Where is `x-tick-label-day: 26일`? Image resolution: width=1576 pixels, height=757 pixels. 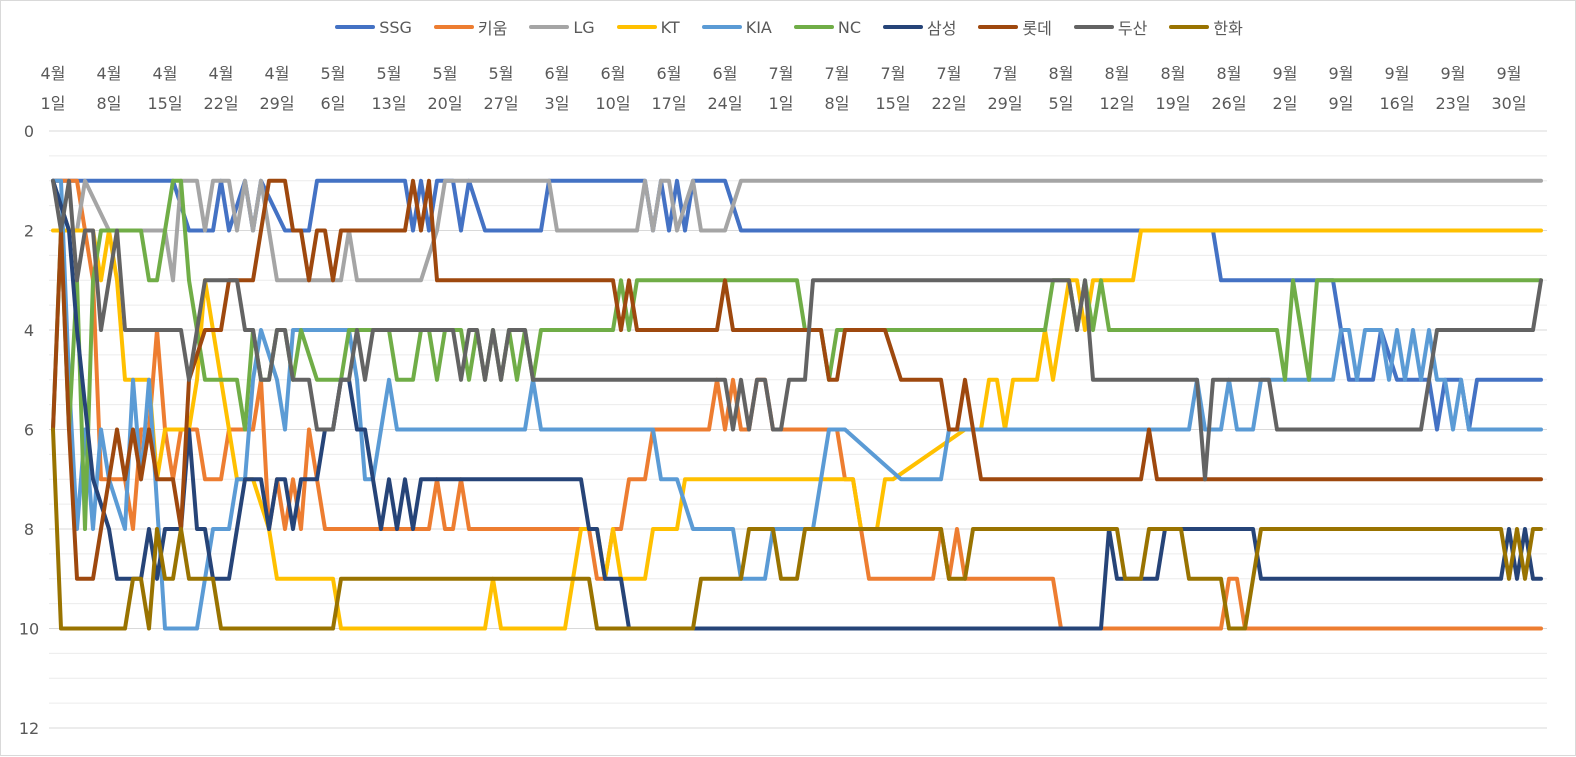 x-tick-label-day: 26일 is located at coordinates (1228, 103).